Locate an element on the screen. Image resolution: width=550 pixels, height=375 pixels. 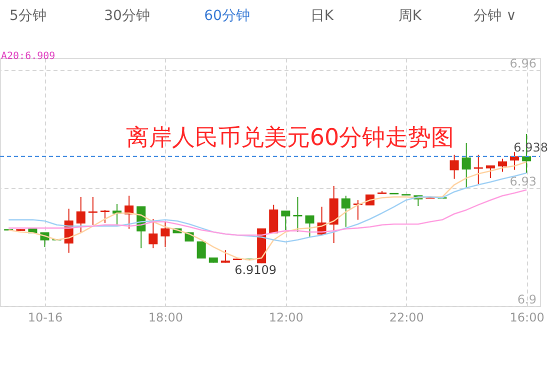
x-tick-label: 22:00 is located at coordinates (406, 317).